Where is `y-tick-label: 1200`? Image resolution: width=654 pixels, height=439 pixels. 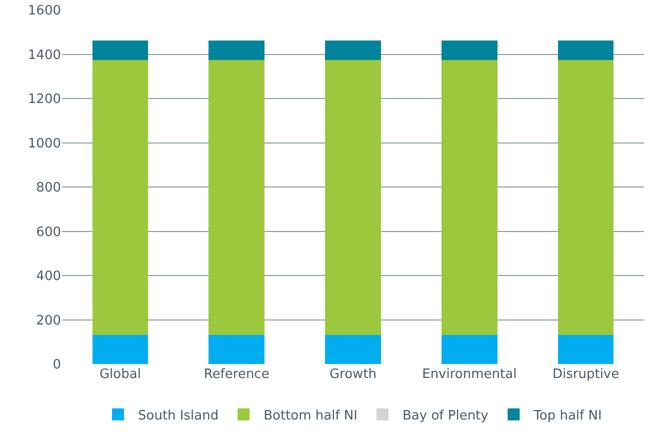
y-tick-label: 1200 is located at coordinates (44, 100).